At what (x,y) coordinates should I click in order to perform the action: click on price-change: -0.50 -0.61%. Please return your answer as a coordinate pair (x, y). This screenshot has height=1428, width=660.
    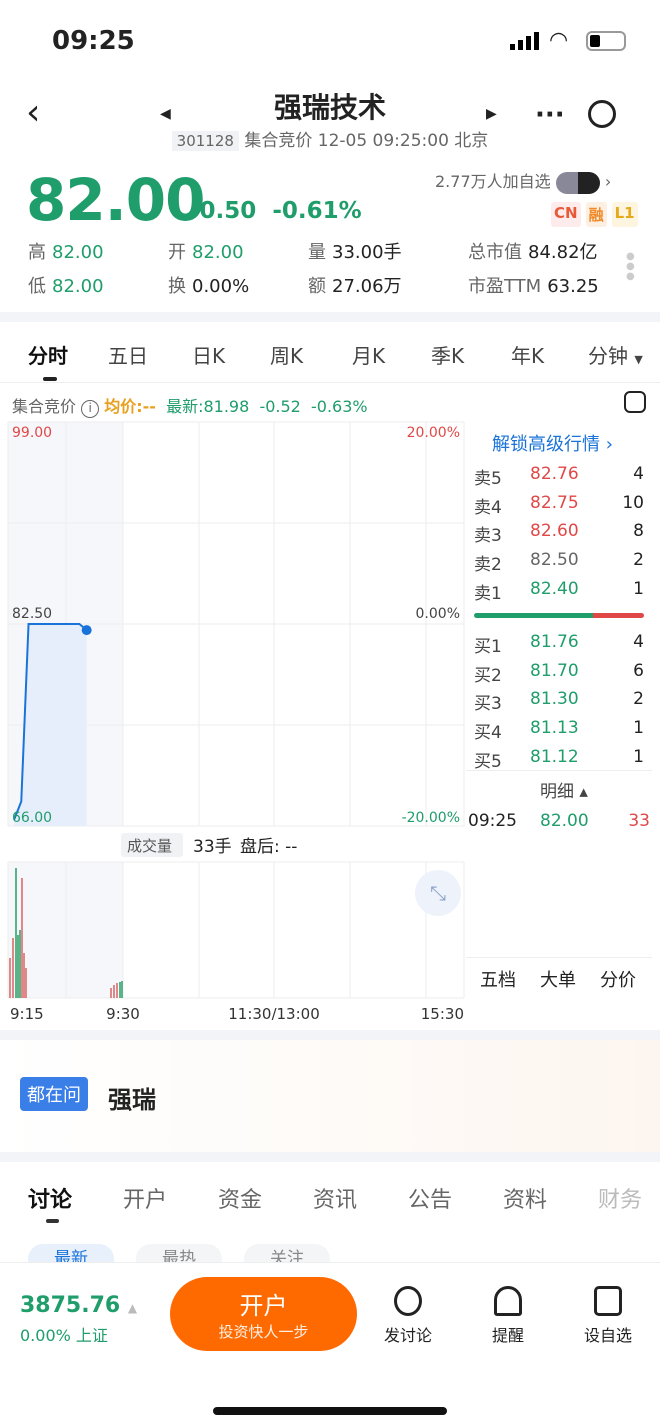
    Looking at the image, I should click on (276, 211).